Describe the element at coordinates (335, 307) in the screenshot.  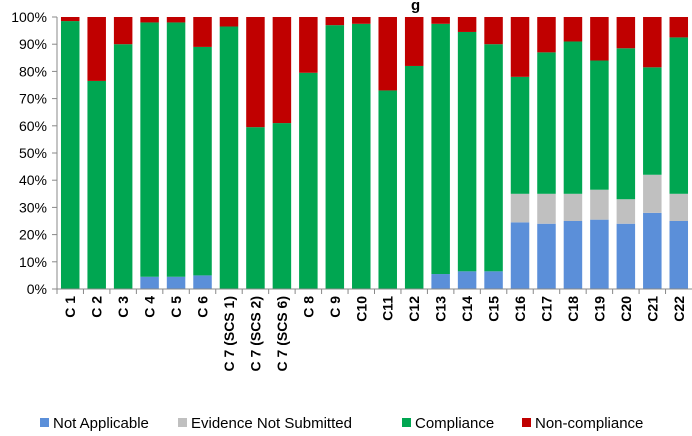
I see `x-tick-label: C 9` at that location.